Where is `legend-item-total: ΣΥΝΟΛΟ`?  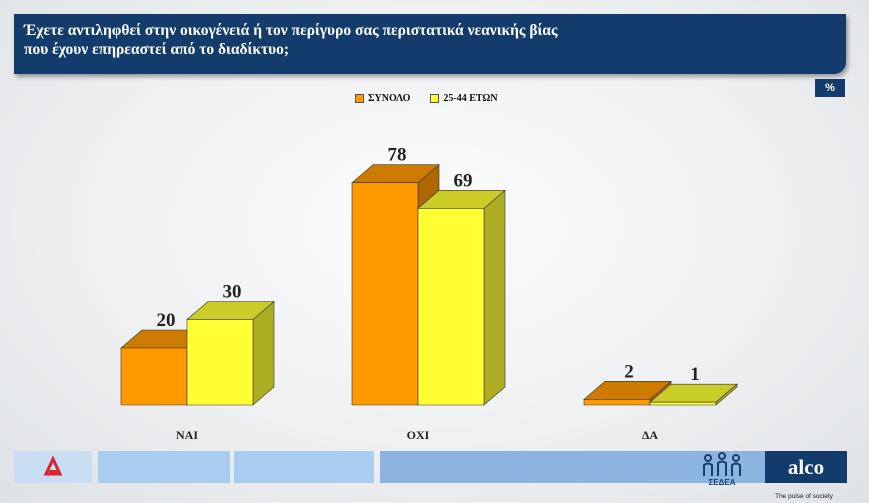 legend-item-total: ΣΥΝΟΛΟ is located at coordinates (382, 98).